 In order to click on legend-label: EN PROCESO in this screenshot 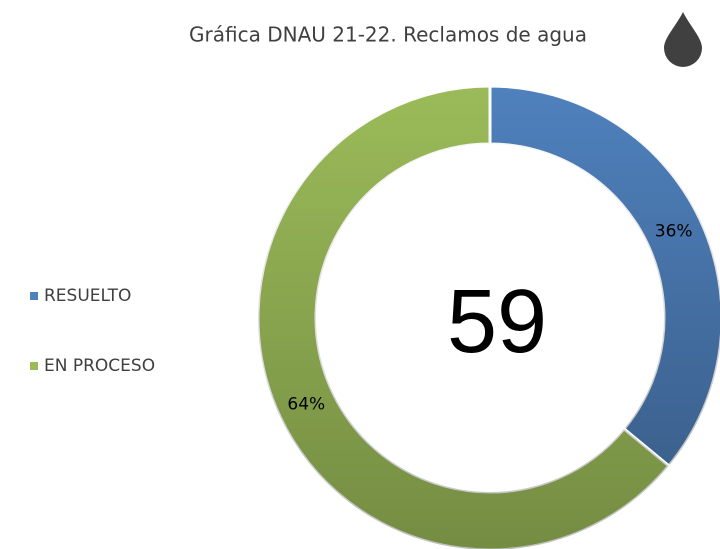, I will do `click(99, 366)`.